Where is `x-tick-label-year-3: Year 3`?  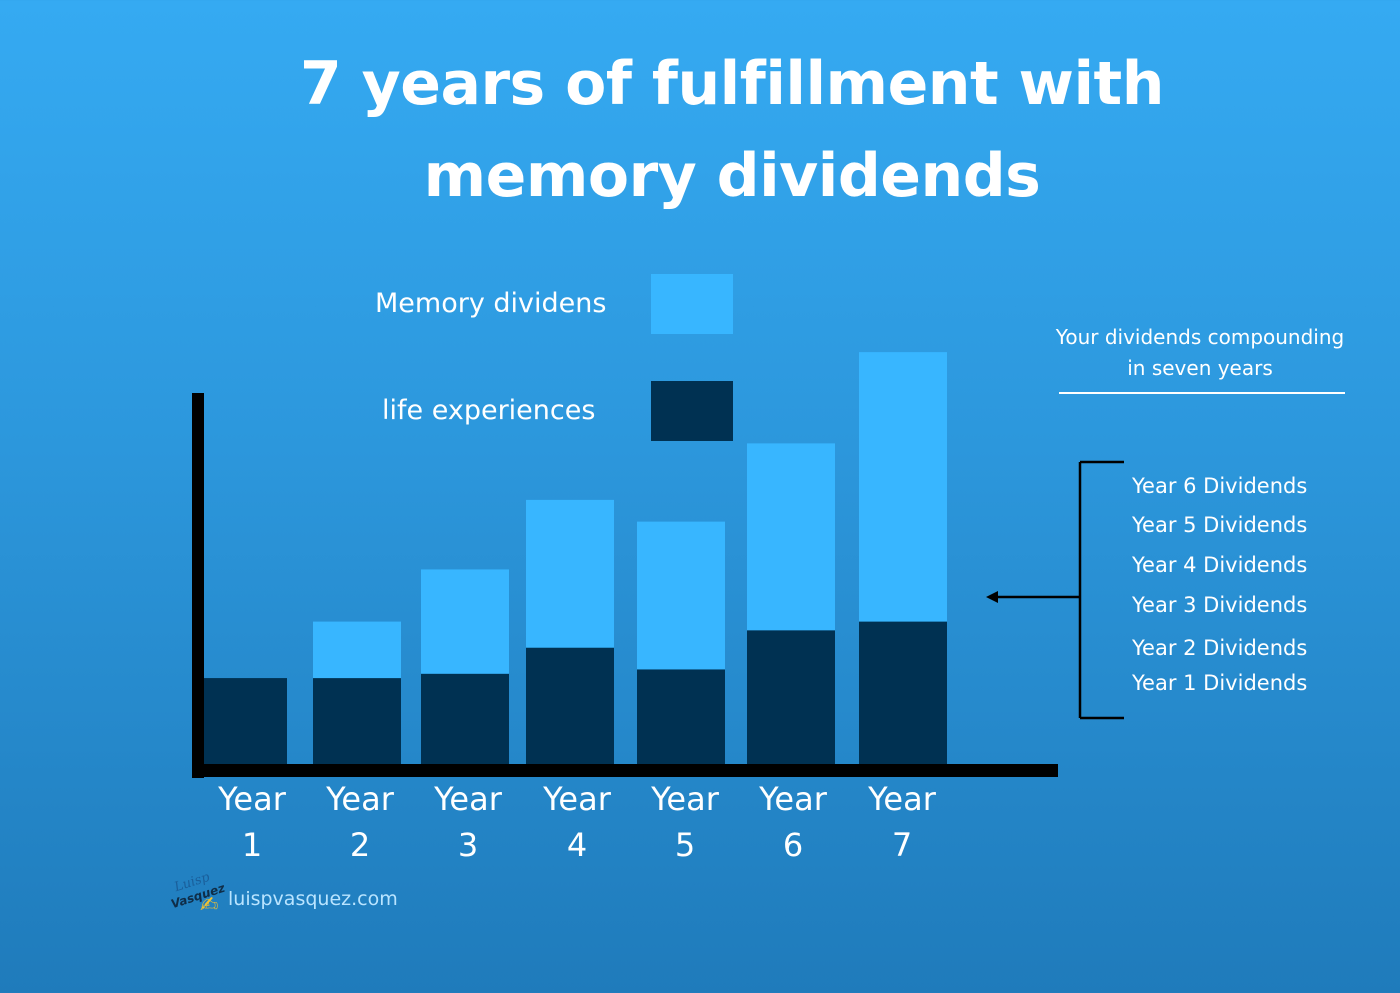
x-tick-label-year-3: Year 3 is located at coordinates (468, 822).